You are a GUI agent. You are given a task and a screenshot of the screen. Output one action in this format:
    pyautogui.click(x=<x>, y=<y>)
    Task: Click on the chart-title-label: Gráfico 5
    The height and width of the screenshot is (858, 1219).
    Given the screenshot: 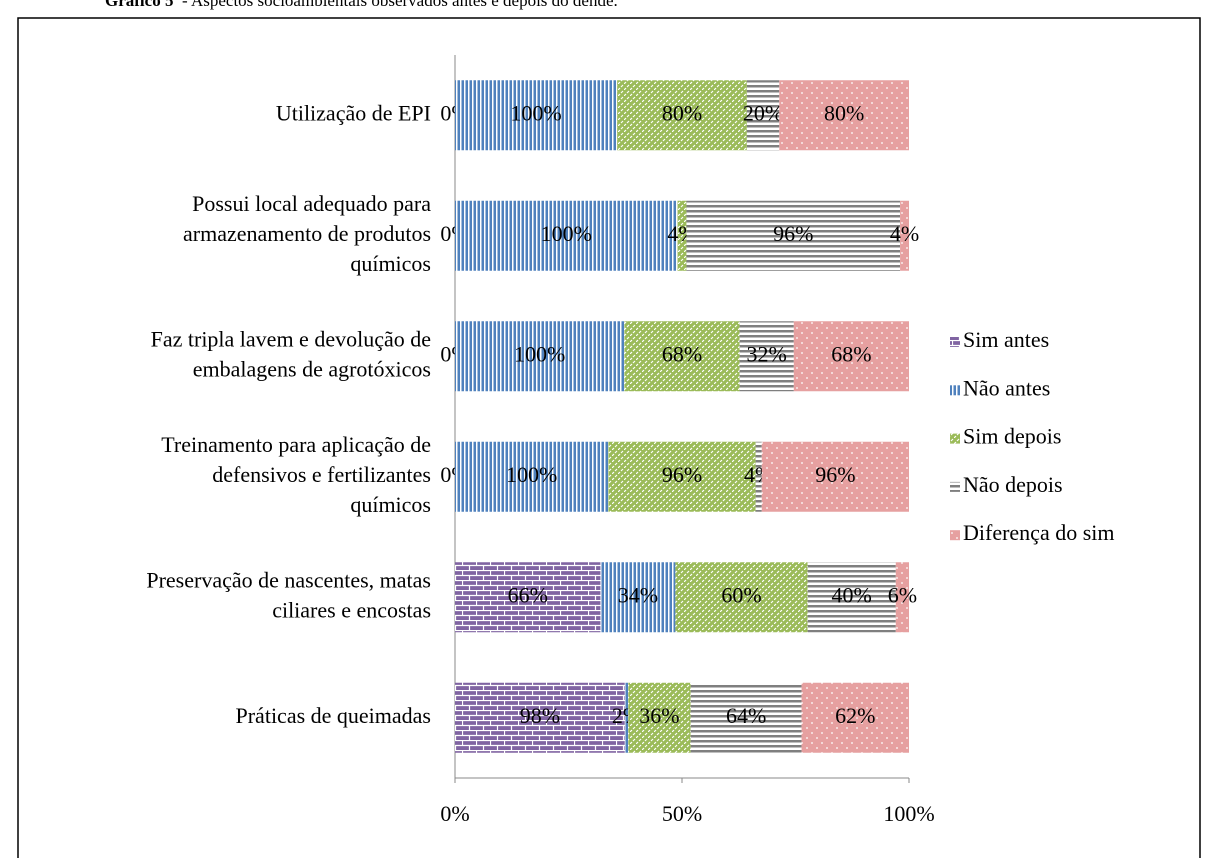 What is the action you would take?
    pyautogui.click(x=139, y=5)
    